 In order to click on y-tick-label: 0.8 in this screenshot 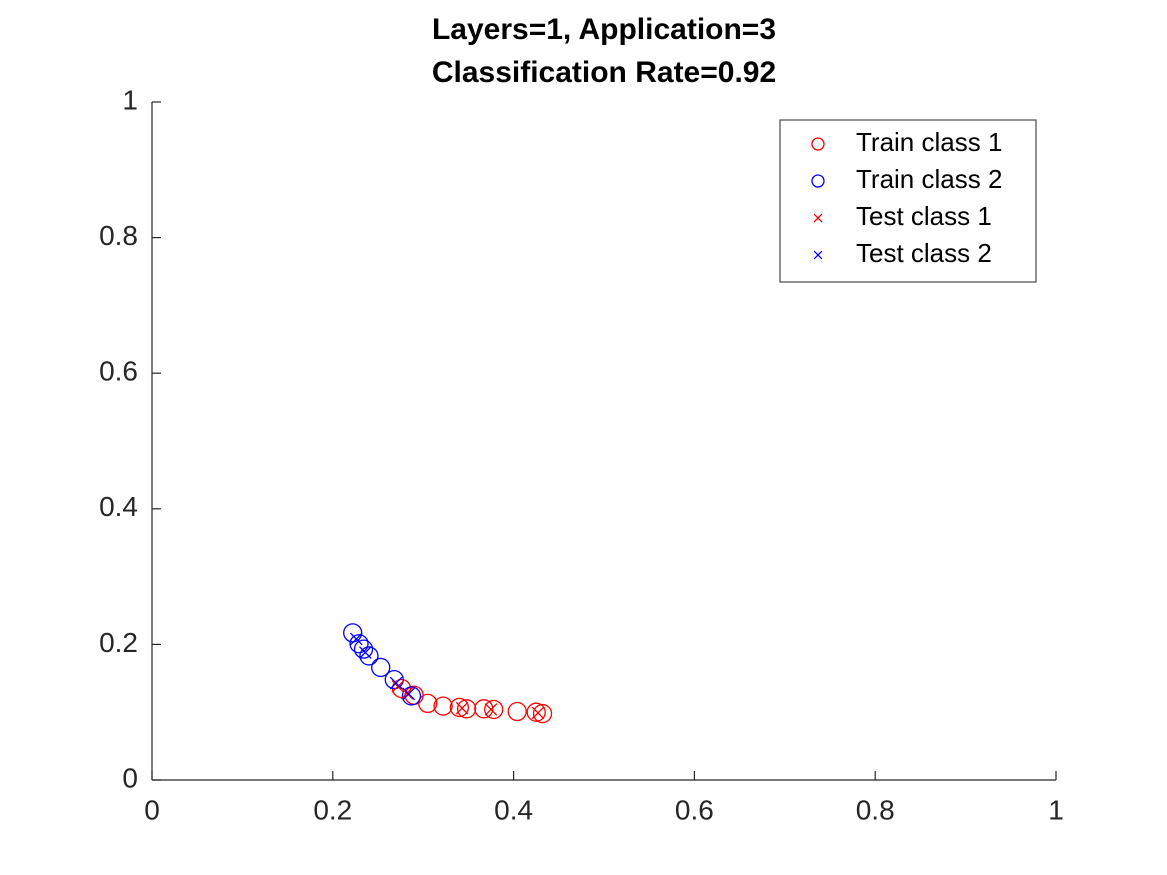, I will do `click(118, 235)`.